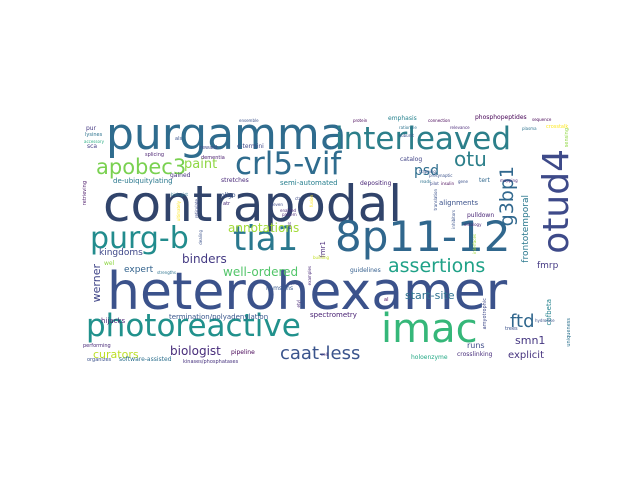 The height and width of the screenshot is (480, 640). I want to click on word-catalog: catalog, so click(411, 159).